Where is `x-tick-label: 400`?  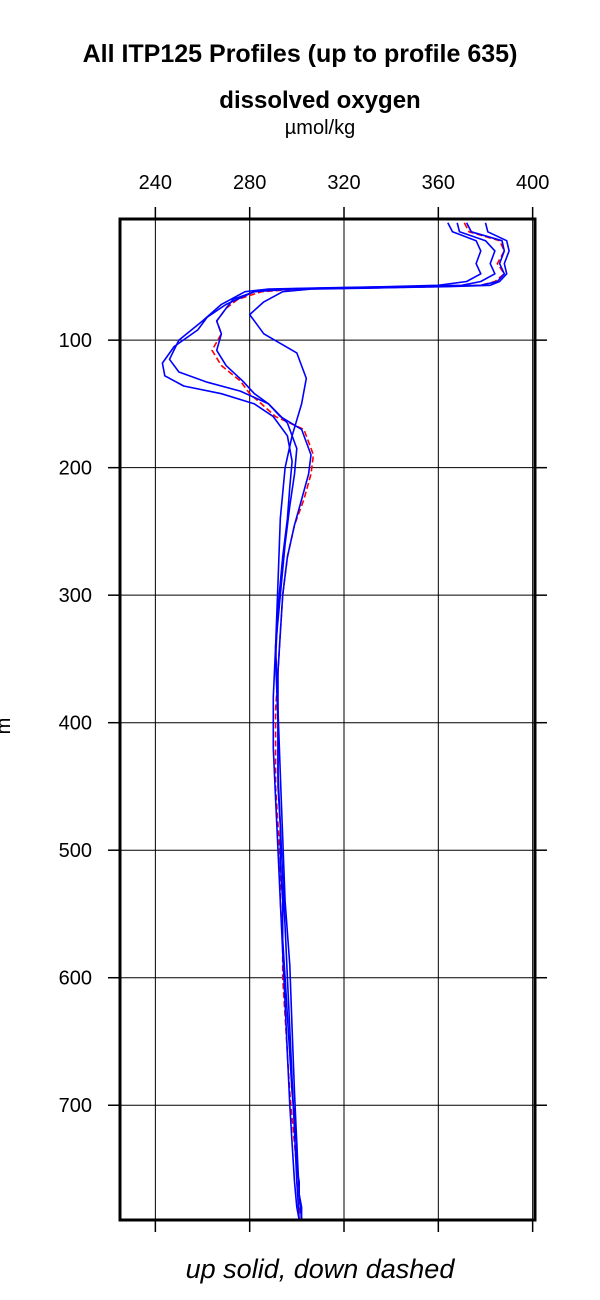
x-tick-label: 400 is located at coordinates (532, 183).